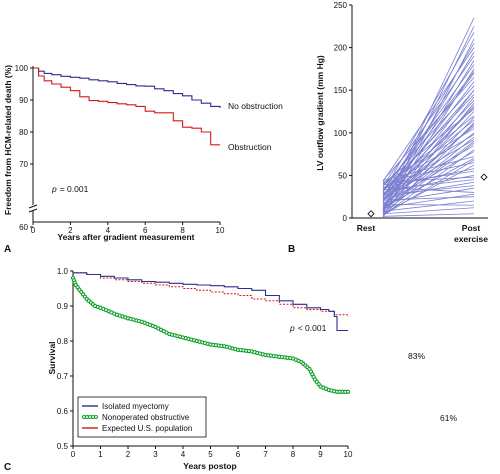 The height and width of the screenshot is (474, 500). What do you see at coordinates (7, 467) in the screenshot?
I see `panel-c-label: C` at bounding box center [7, 467].